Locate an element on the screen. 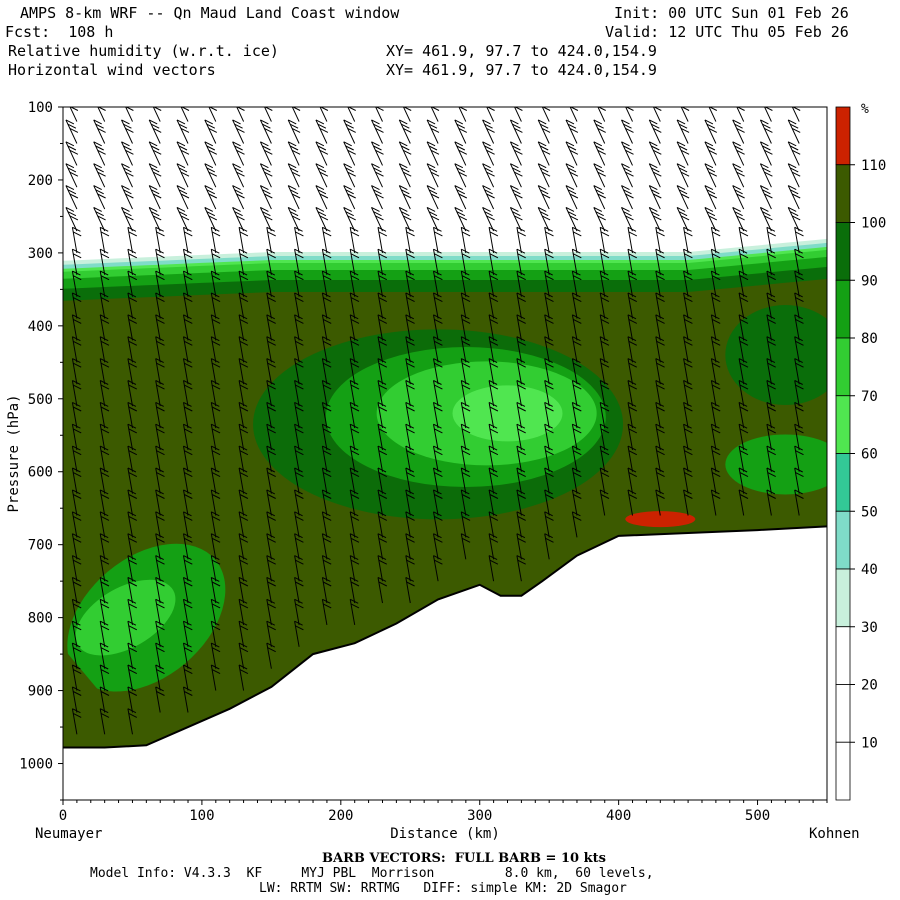  y-tick-label: 800 is located at coordinates (40, 619).